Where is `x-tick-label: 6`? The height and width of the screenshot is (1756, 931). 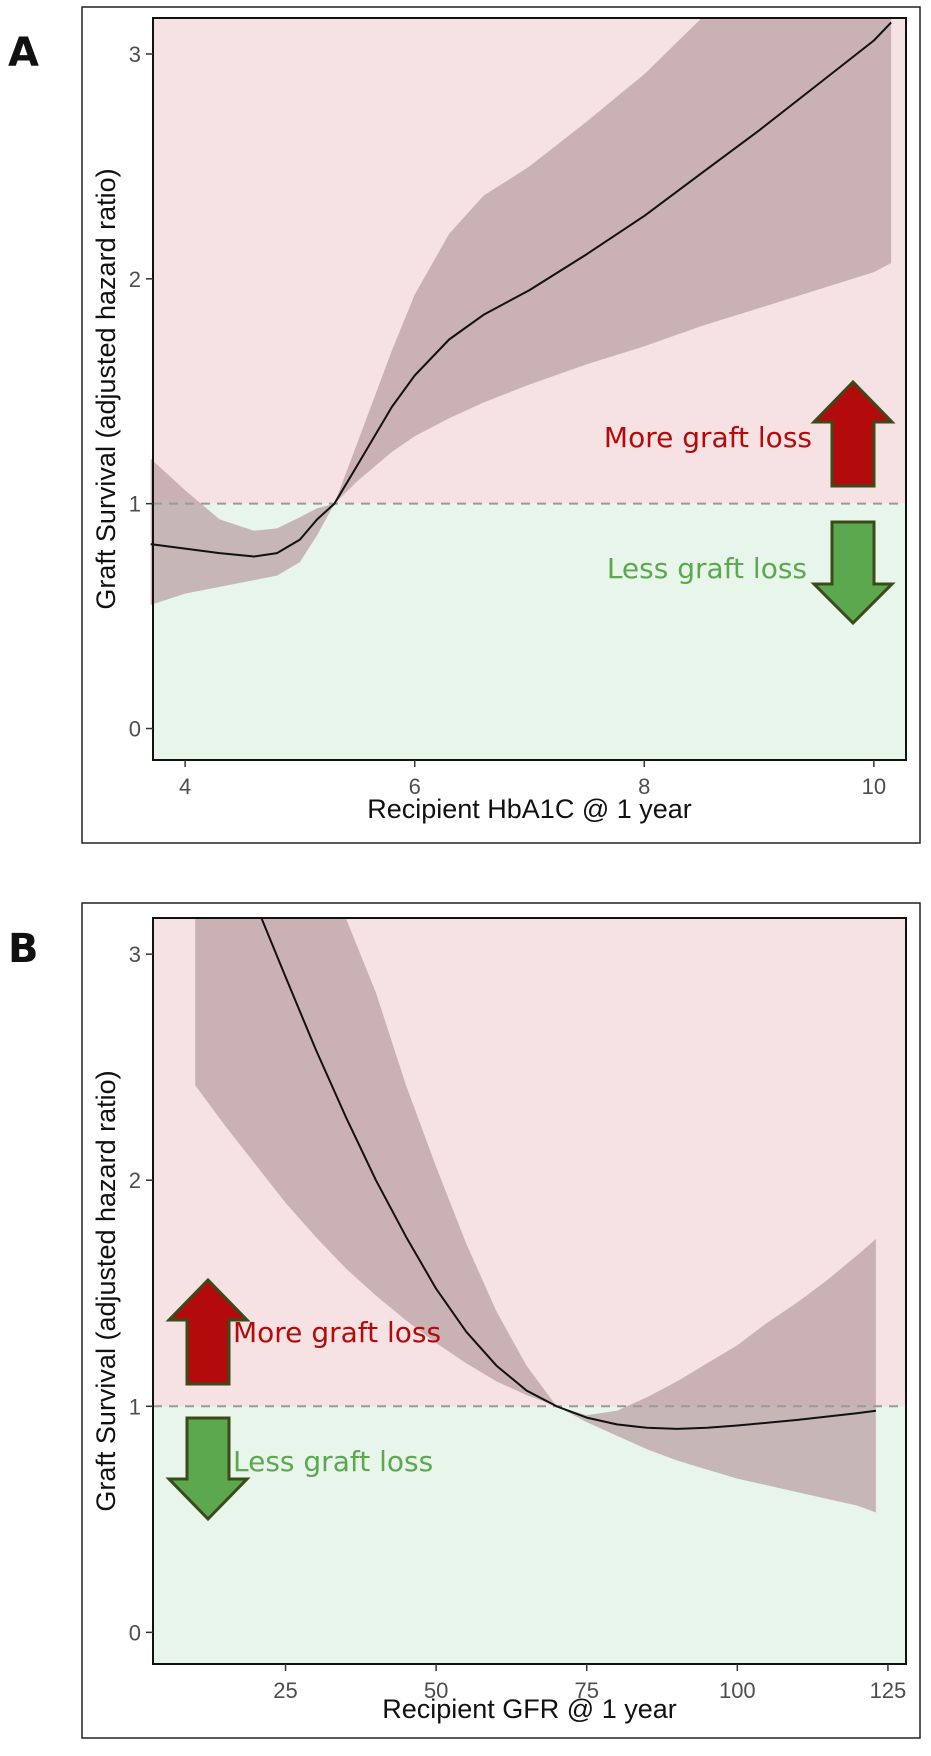
x-tick-label: 6 is located at coordinates (415, 786).